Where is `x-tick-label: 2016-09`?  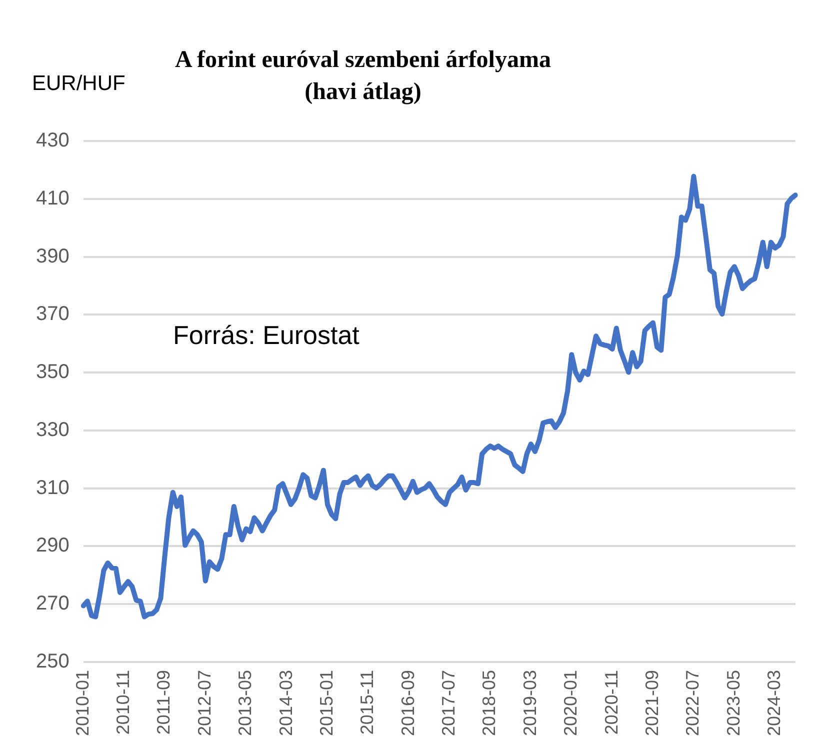
x-tick-label: 2016-09 is located at coordinates (408, 703).